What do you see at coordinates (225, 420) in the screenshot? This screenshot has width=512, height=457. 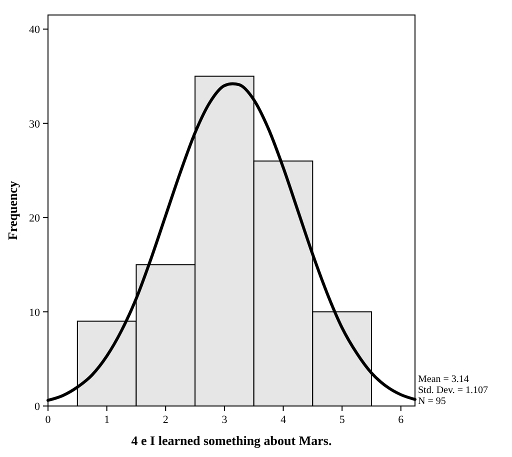 I see `x-tick-label: 3` at bounding box center [225, 420].